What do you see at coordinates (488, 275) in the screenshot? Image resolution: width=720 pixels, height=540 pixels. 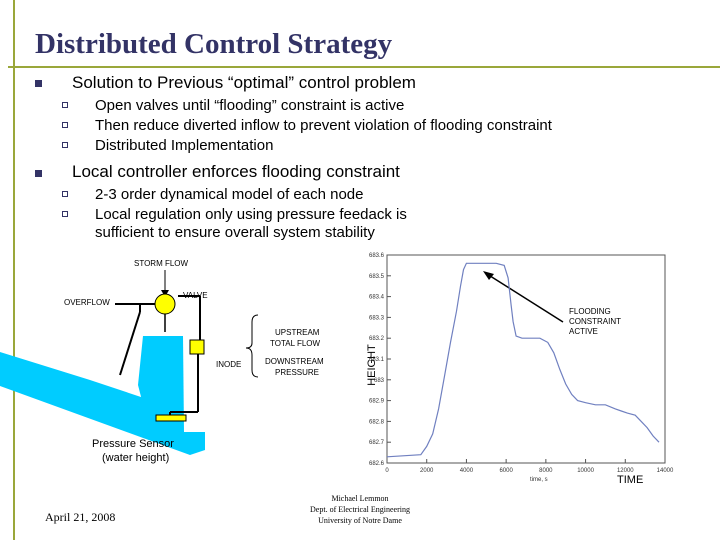 I see `annotation-arrowhead` at bounding box center [488, 275].